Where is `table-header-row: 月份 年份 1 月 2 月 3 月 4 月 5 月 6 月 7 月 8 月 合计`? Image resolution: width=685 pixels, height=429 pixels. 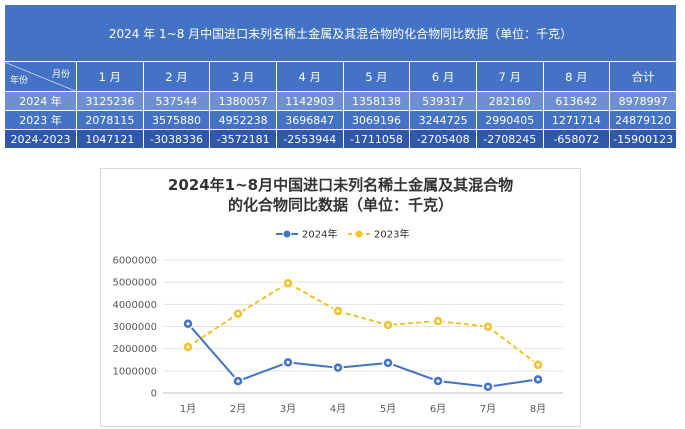 table-header-row: 月份 年份 1 月 2 月 3 月 4 月 5 月 6 月 7 月 8 月 合计 is located at coordinates (340, 76).